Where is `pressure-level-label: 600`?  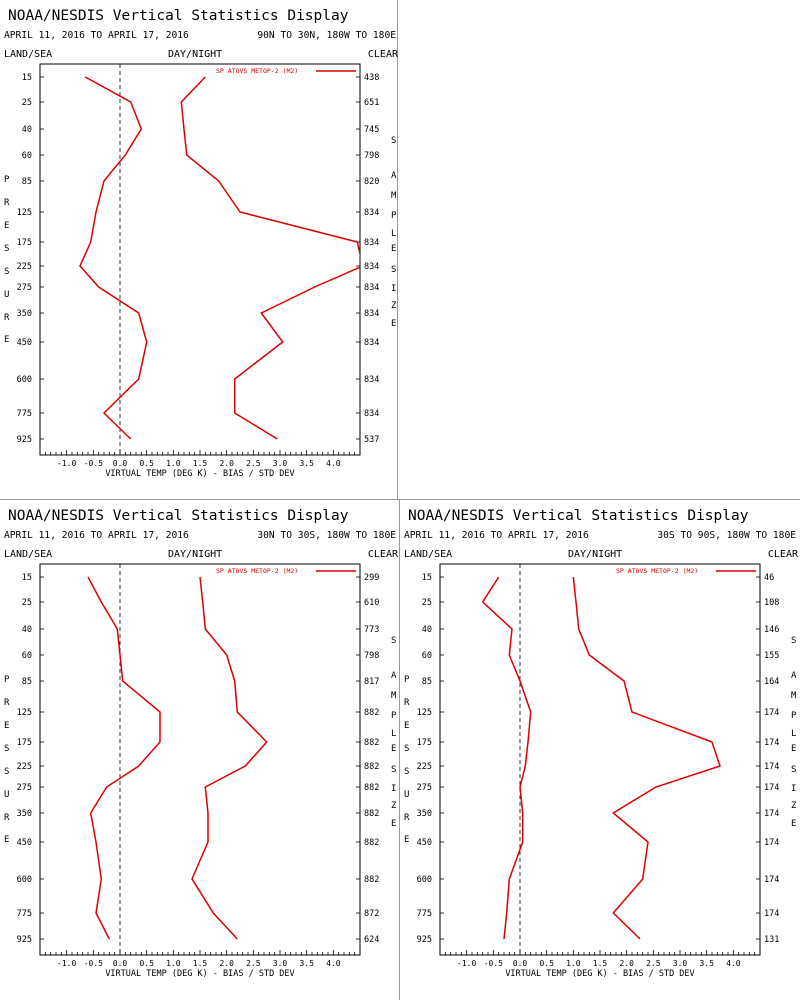 pressure-level-label: 600 is located at coordinates (24, 880).